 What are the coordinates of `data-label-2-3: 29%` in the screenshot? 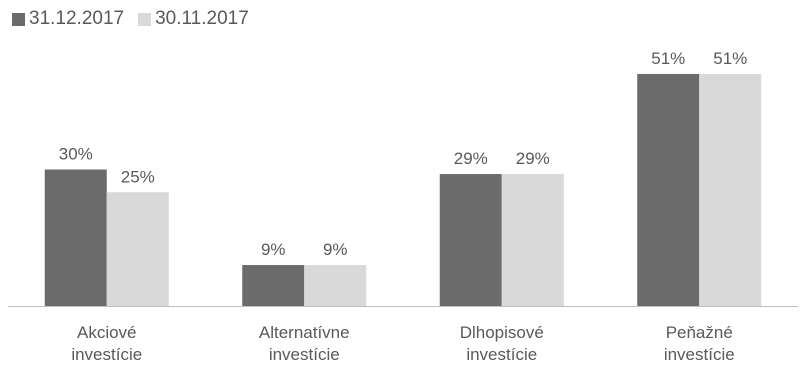 It's located at (533, 158).